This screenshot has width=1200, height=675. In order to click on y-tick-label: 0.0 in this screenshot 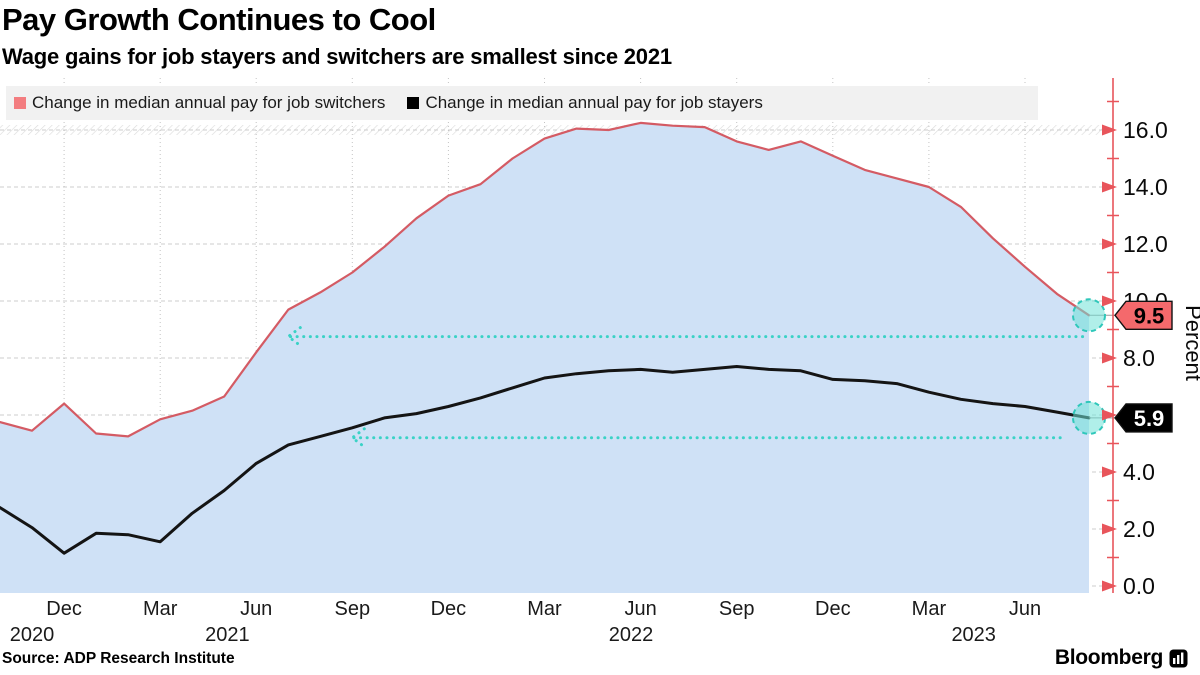, I will do `click(1139, 586)`.